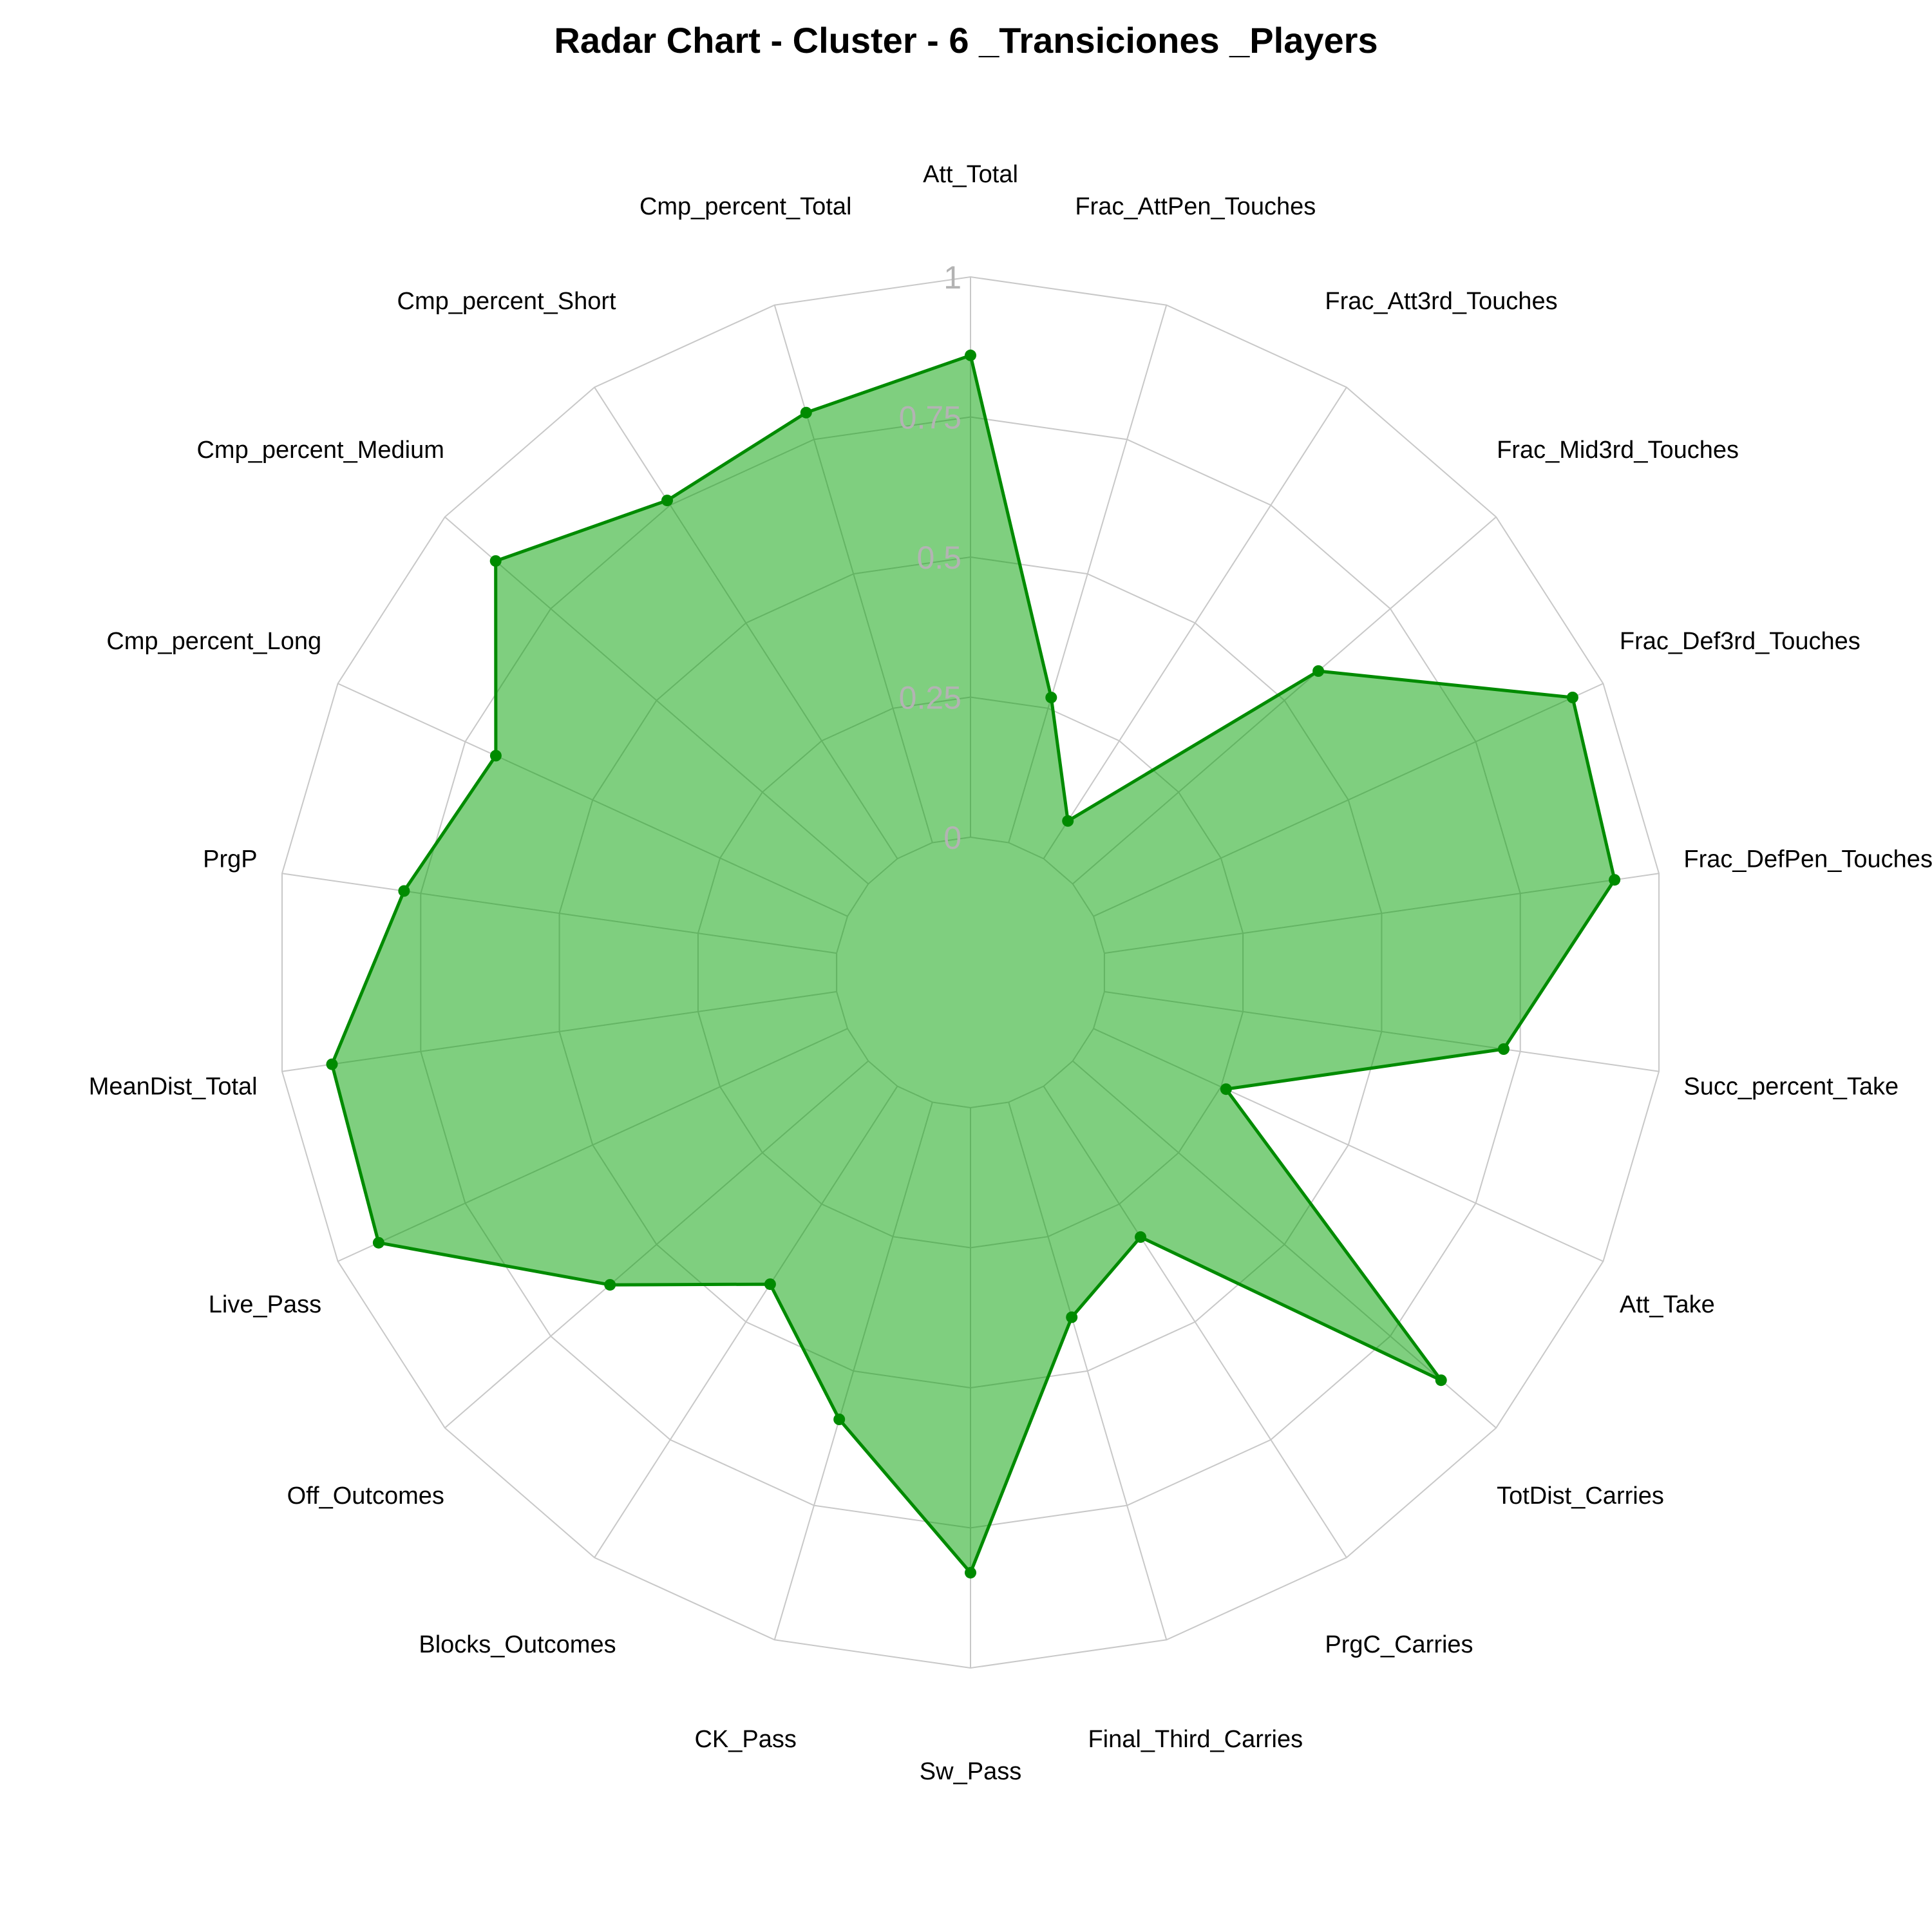  Describe the element at coordinates (265, 1304) in the screenshot. I see `axis-label: Live_Pass` at that location.